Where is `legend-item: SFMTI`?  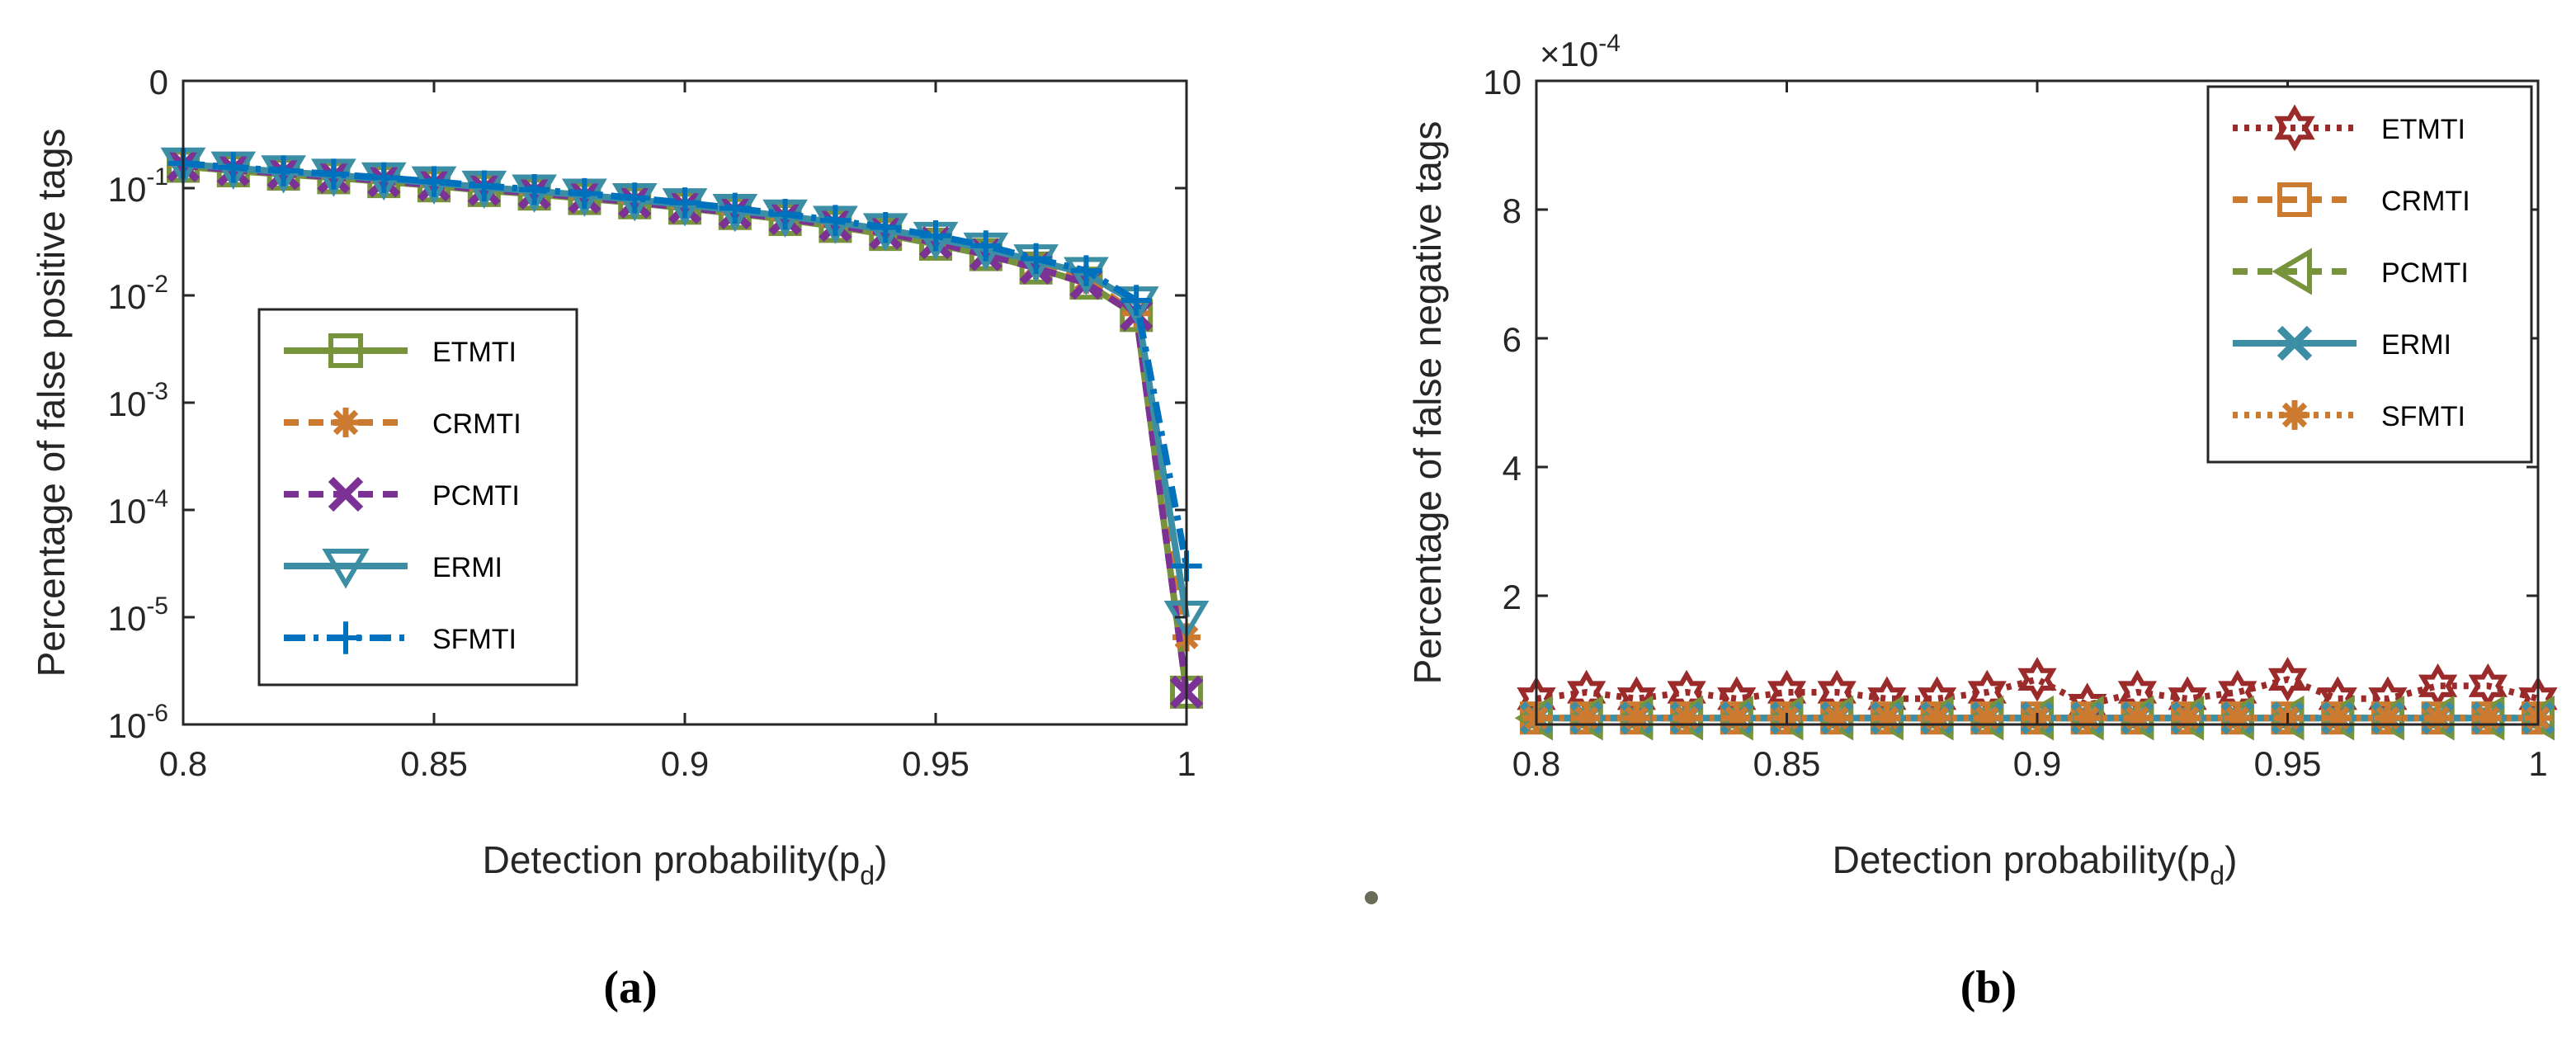
legend-item: SFMTI is located at coordinates (400, 638).